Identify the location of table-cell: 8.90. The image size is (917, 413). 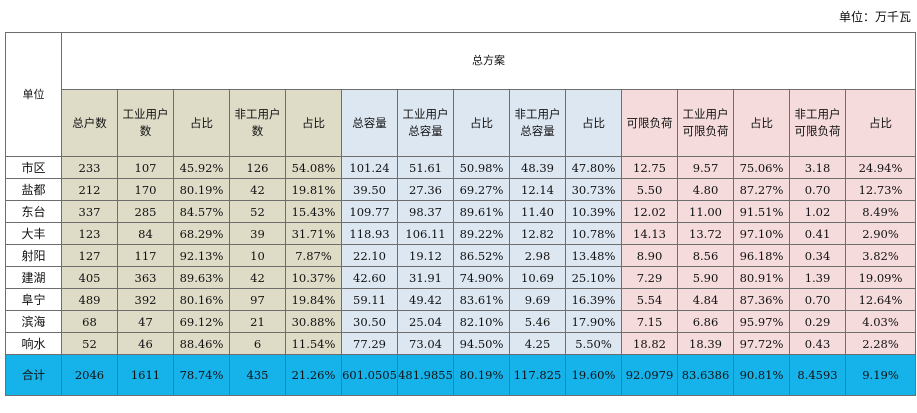
(649, 255).